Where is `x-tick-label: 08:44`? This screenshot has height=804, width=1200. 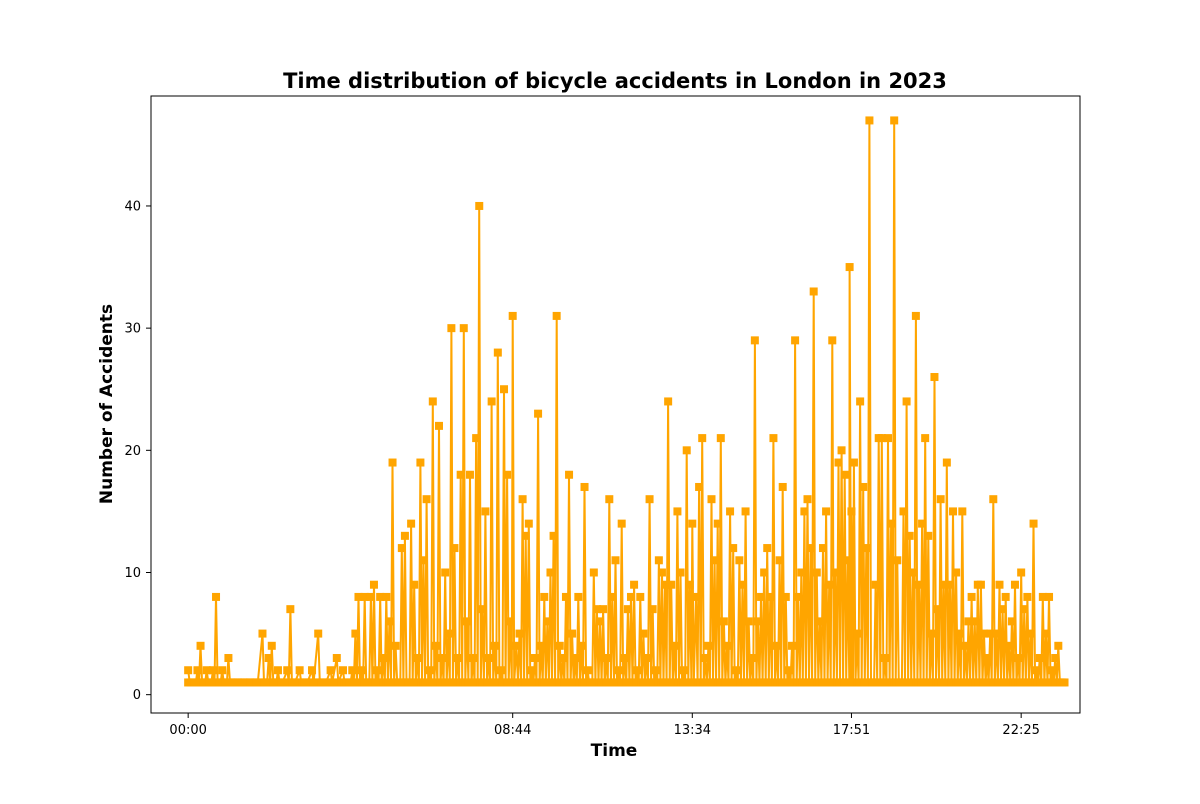
x-tick-label: 08:44 is located at coordinates (512, 730).